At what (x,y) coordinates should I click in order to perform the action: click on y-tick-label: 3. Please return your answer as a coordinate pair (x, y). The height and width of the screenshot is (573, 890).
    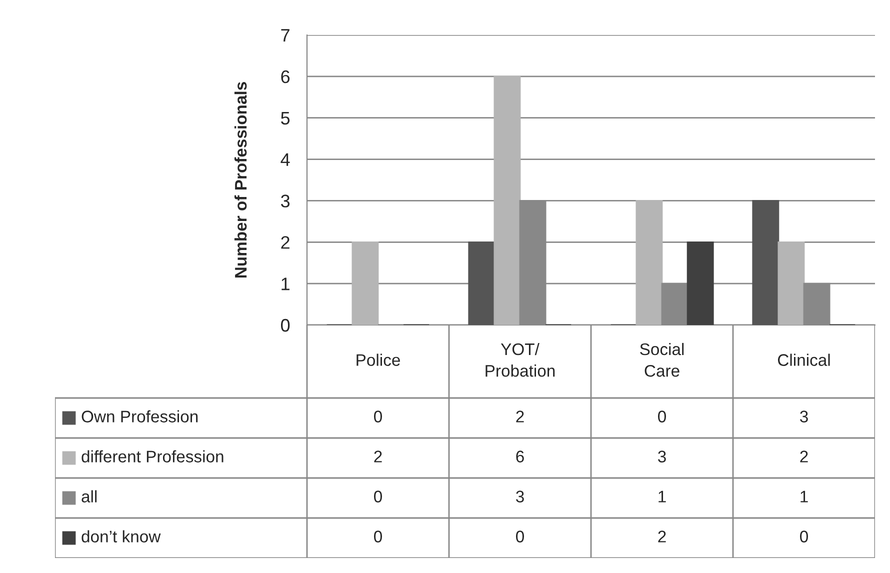
    Looking at the image, I should click on (285, 201).